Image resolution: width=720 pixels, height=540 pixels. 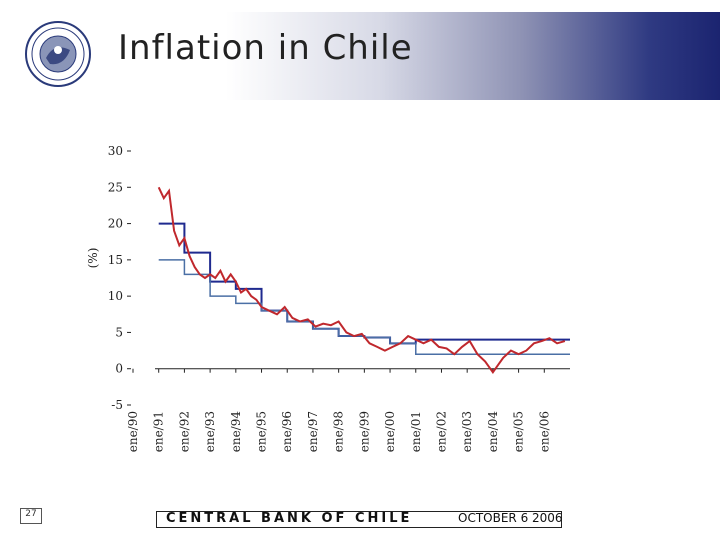 I want to click on x-tick-label: ene/92, so click(x=184, y=431).